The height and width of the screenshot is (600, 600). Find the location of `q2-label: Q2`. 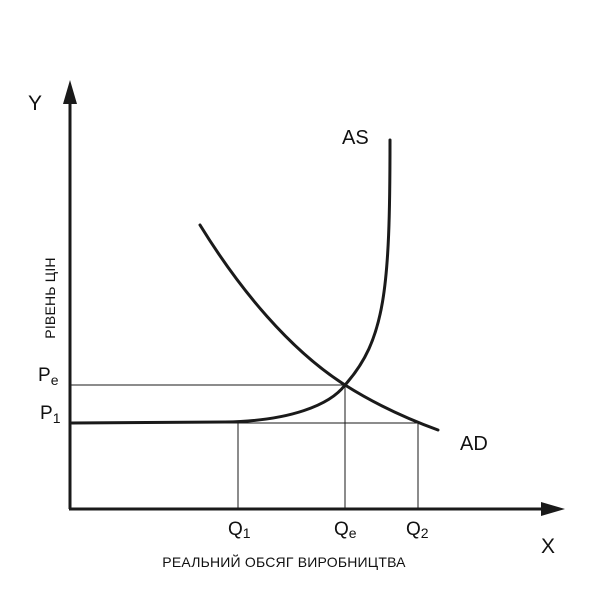

q2-label: Q2 is located at coordinates (417, 530).